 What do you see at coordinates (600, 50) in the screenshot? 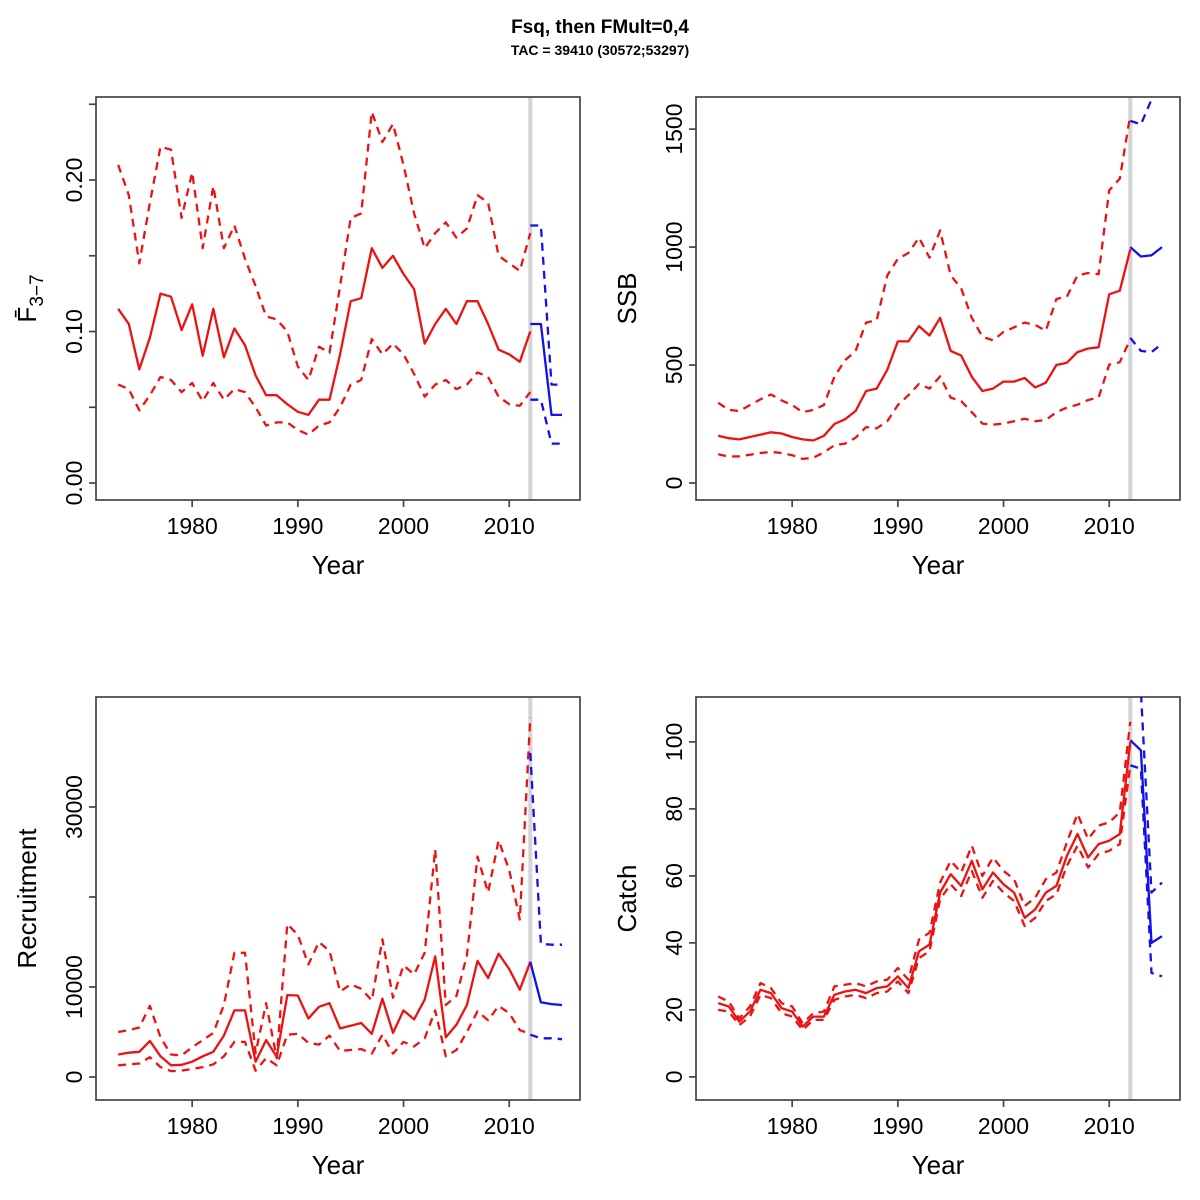
I see `figure-subtitle: TAC = 39410 (30572;53297)` at bounding box center [600, 50].